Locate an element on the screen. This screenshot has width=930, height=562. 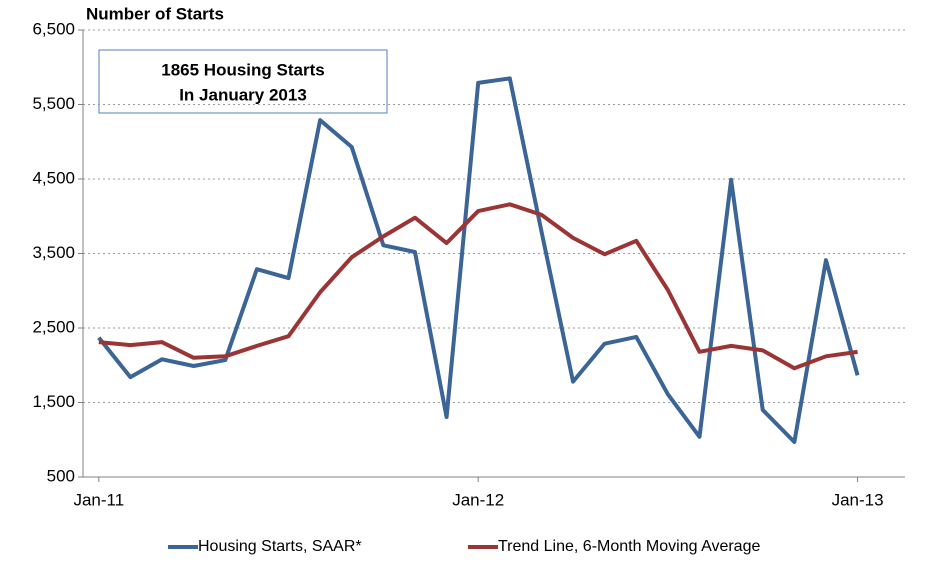
x-tick-label: Jan-12 is located at coordinates (478, 499).